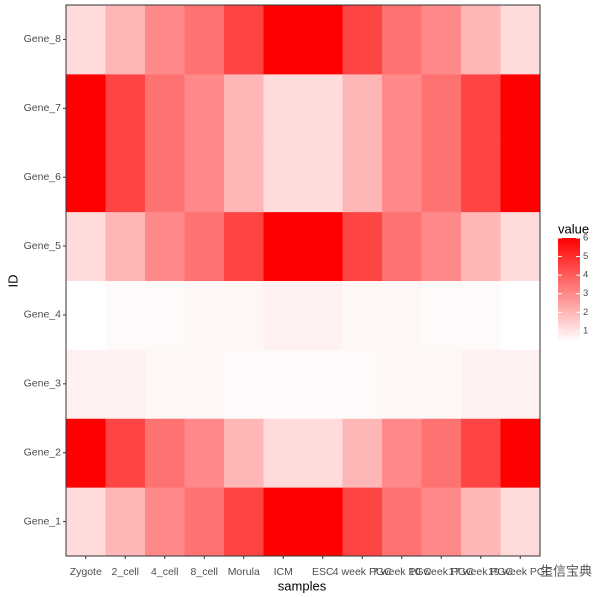 The image size is (597, 597). Describe the element at coordinates (302, 585) in the screenshot. I see `x-axis-label: samples` at that location.